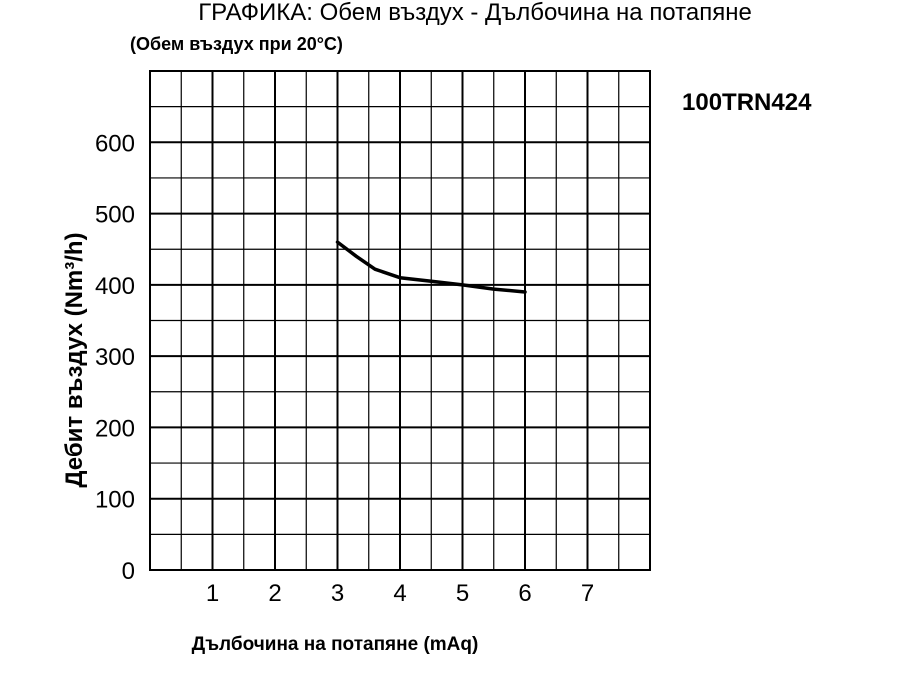 This screenshot has width=900, height=700. What do you see at coordinates (462, 593) in the screenshot?
I see `x-tick-label: 5` at bounding box center [462, 593].